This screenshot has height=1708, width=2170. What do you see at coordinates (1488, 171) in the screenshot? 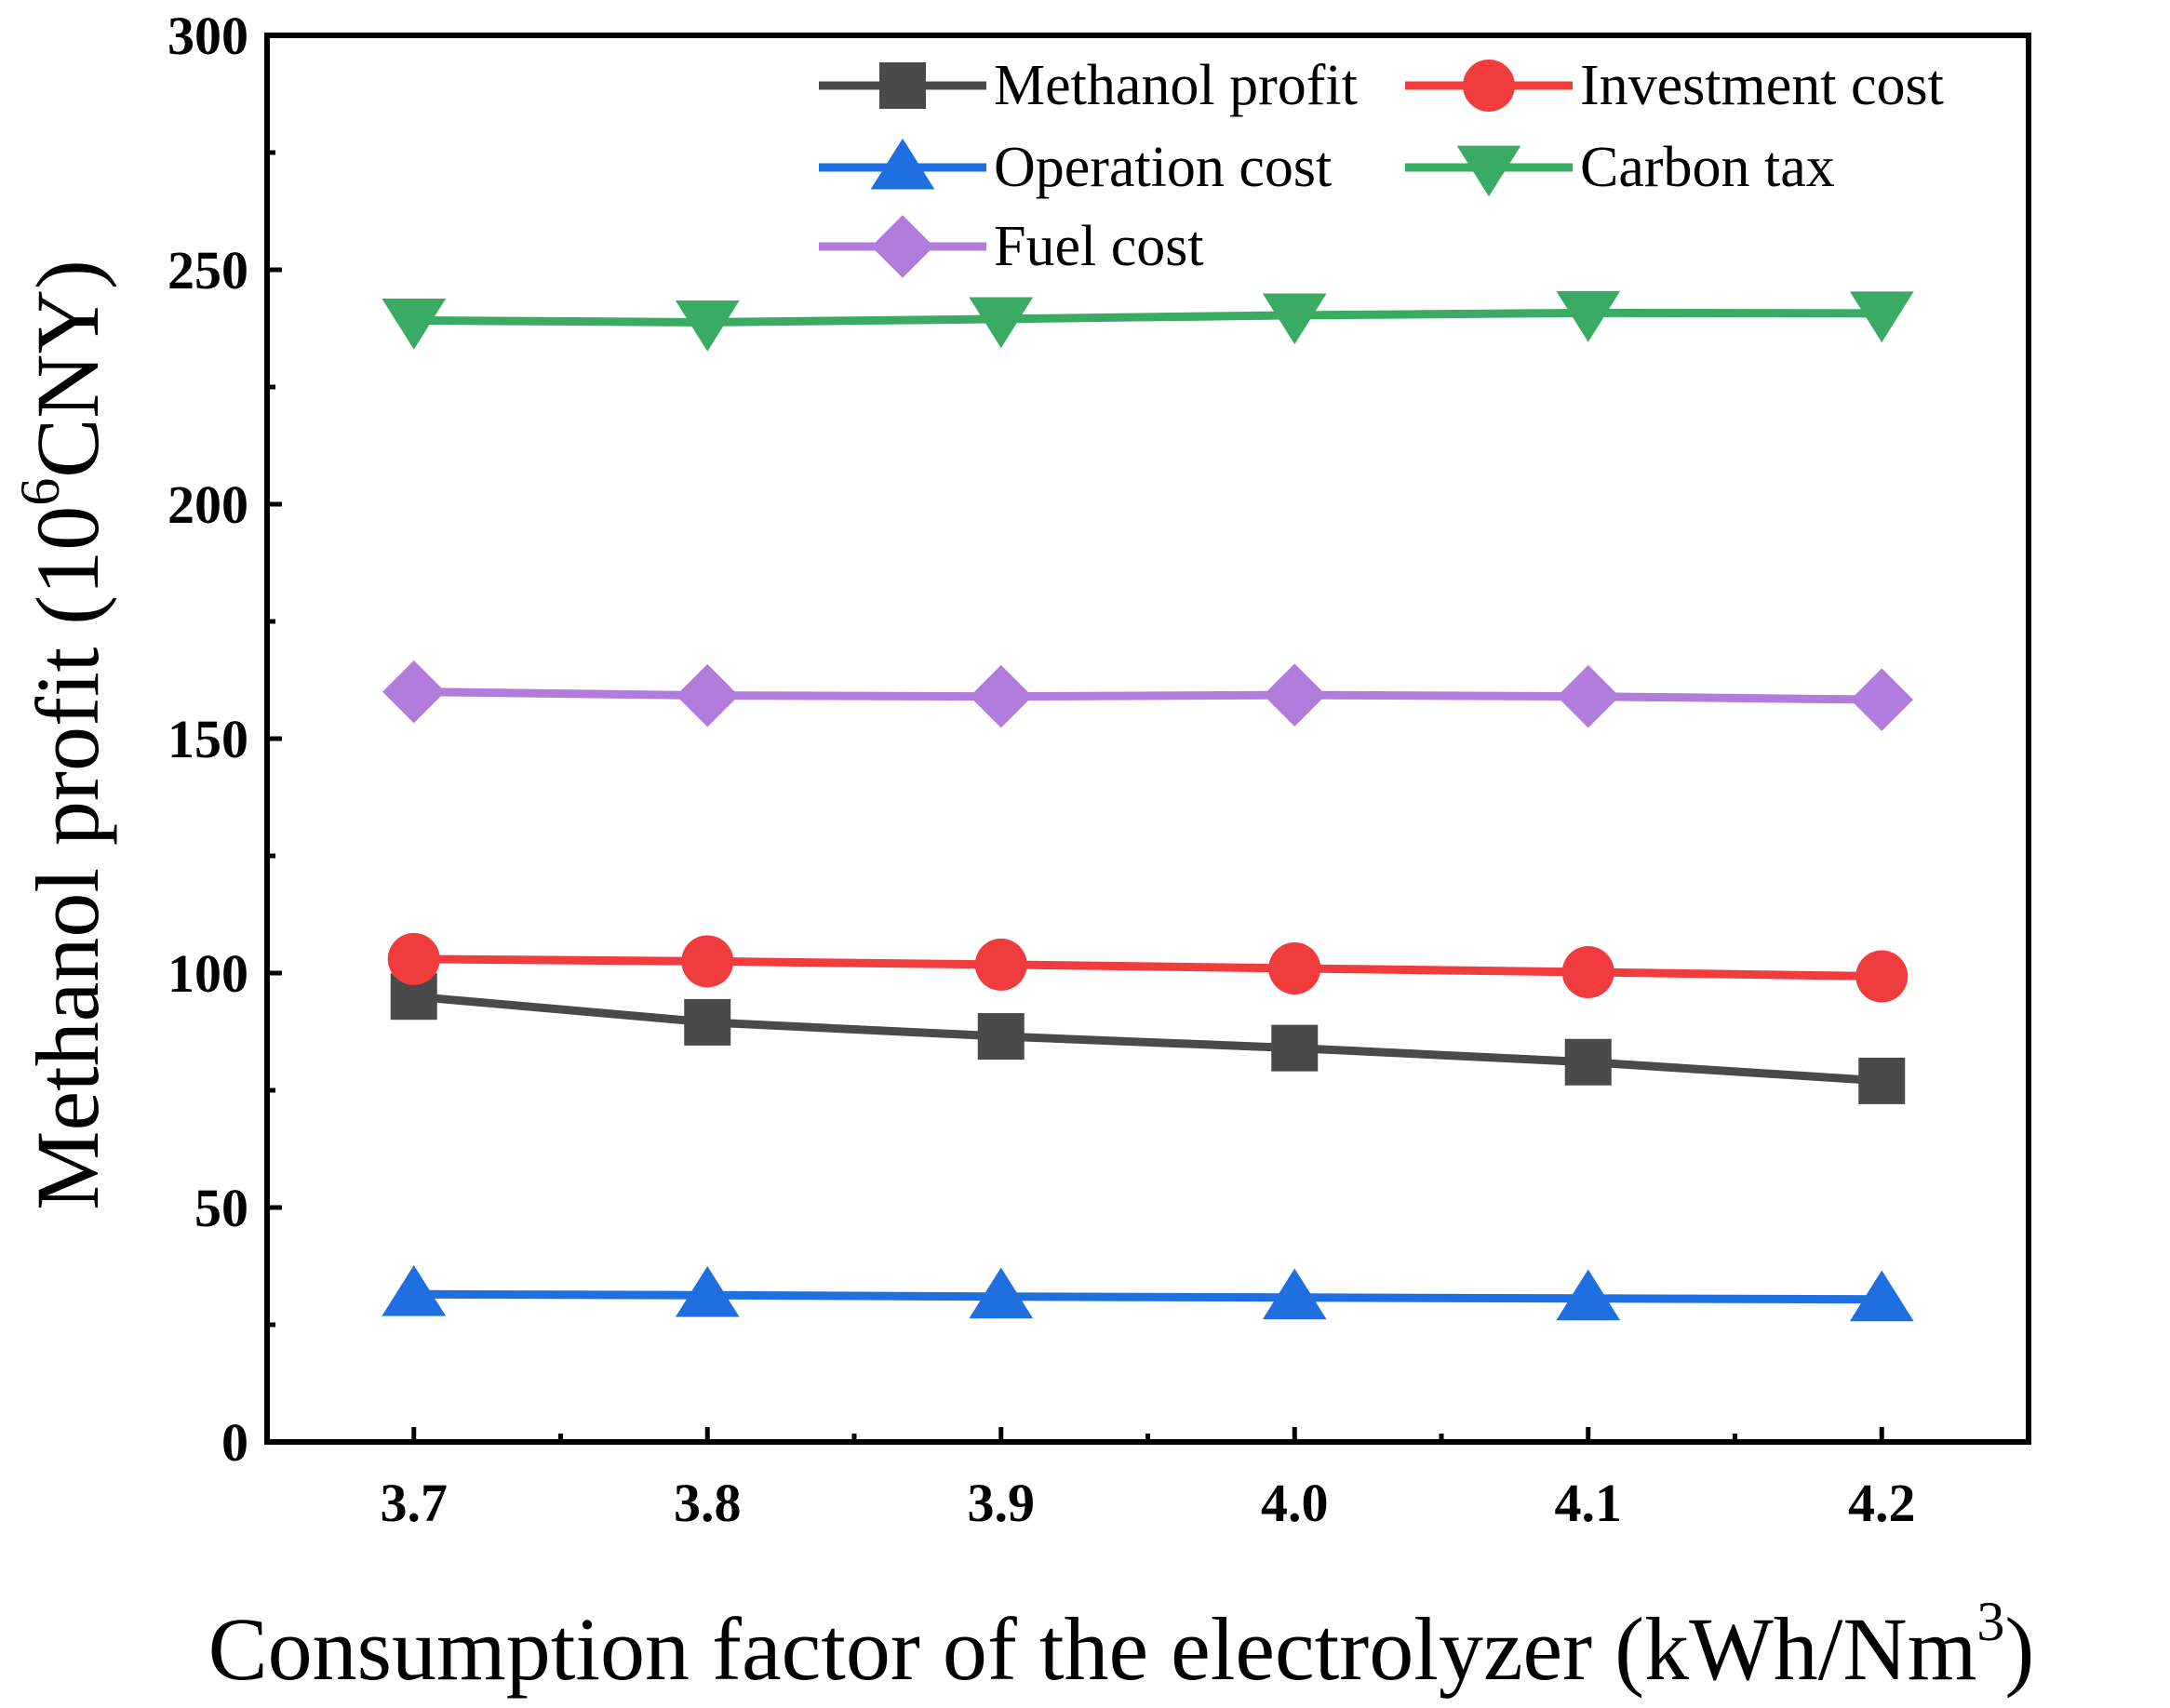
I see `legend-marker-carbon-tax` at bounding box center [1488, 171].